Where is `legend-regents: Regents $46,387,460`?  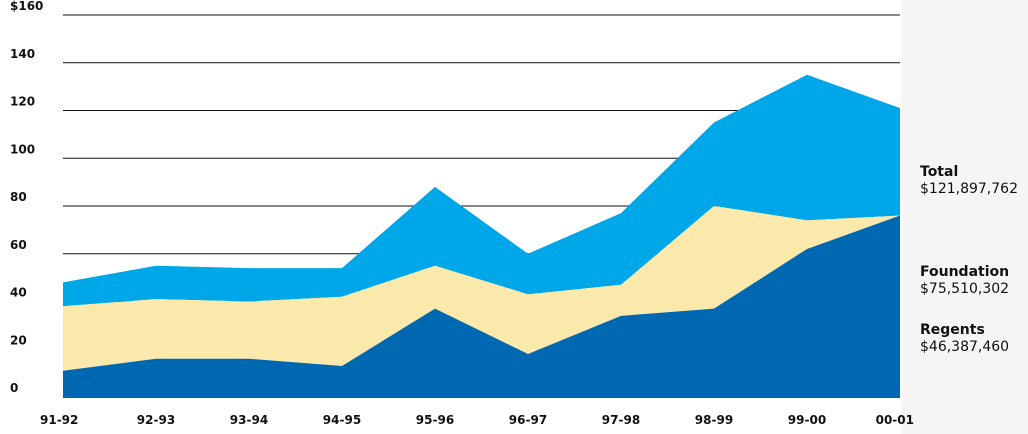 legend-regents: Regents $46,387,460 is located at coordinates (964, 339).